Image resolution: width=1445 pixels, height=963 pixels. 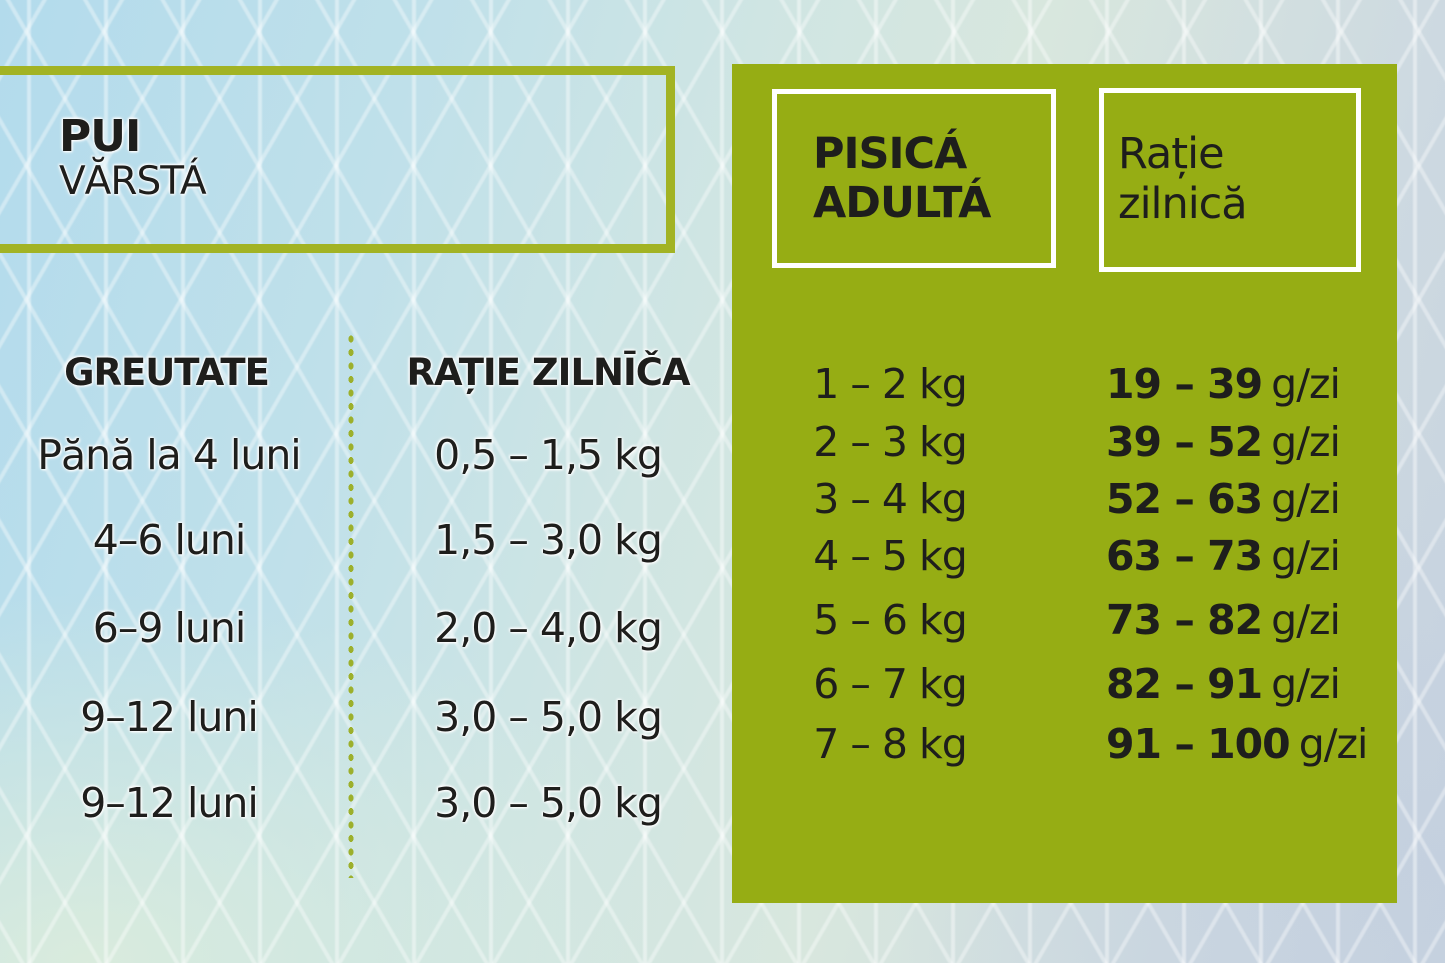 What do you see at coordinates (1184, 556) in the screenshot?
I see `ration-value: 63 – 73` at bounding box center [1184, 556].